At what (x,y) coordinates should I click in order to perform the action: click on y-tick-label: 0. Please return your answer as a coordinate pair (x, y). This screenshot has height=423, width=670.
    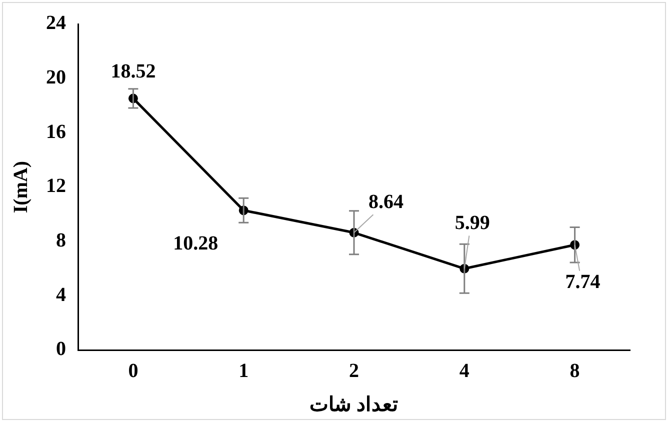
    Looking at the image, I should click on (61, 349).